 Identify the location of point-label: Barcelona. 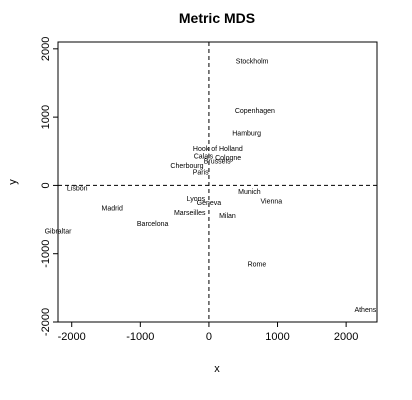
(153, 224).